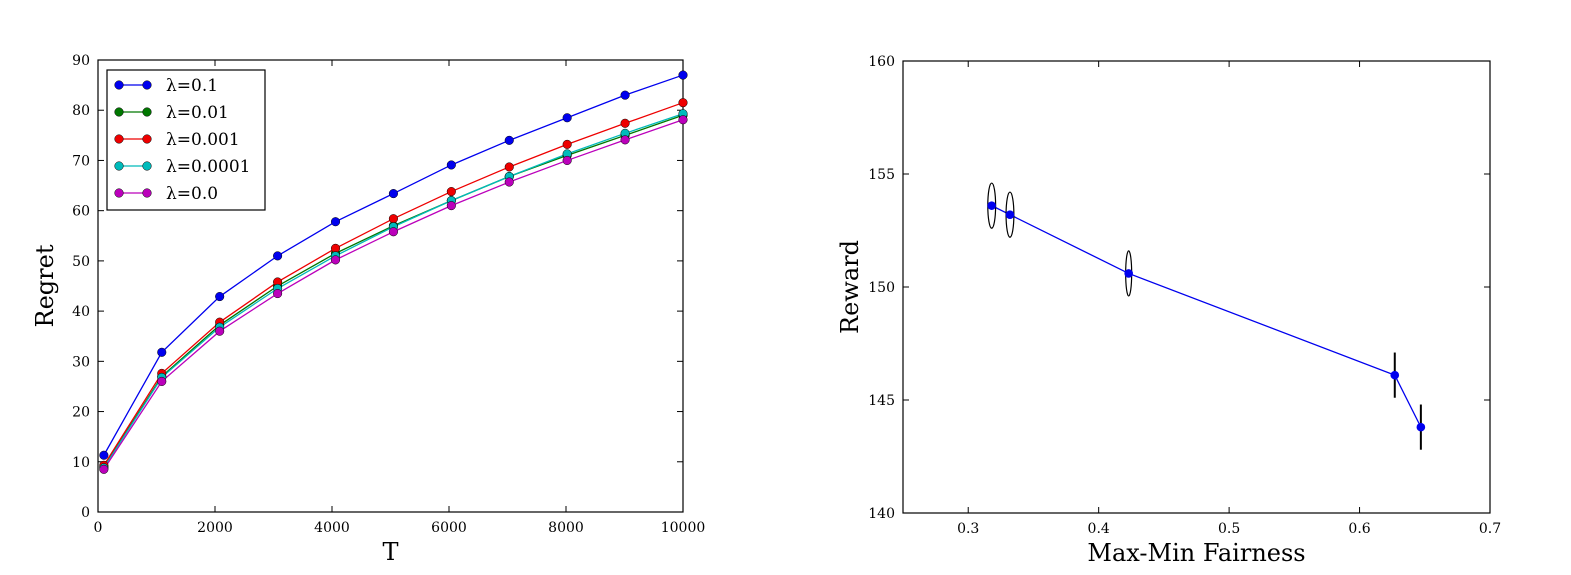 The height and width of the screenshot is (575, 1571). Describe the element at coordinates (1359, 529) in the screenshot. I see `x-tick-label: 0.6` at that location.